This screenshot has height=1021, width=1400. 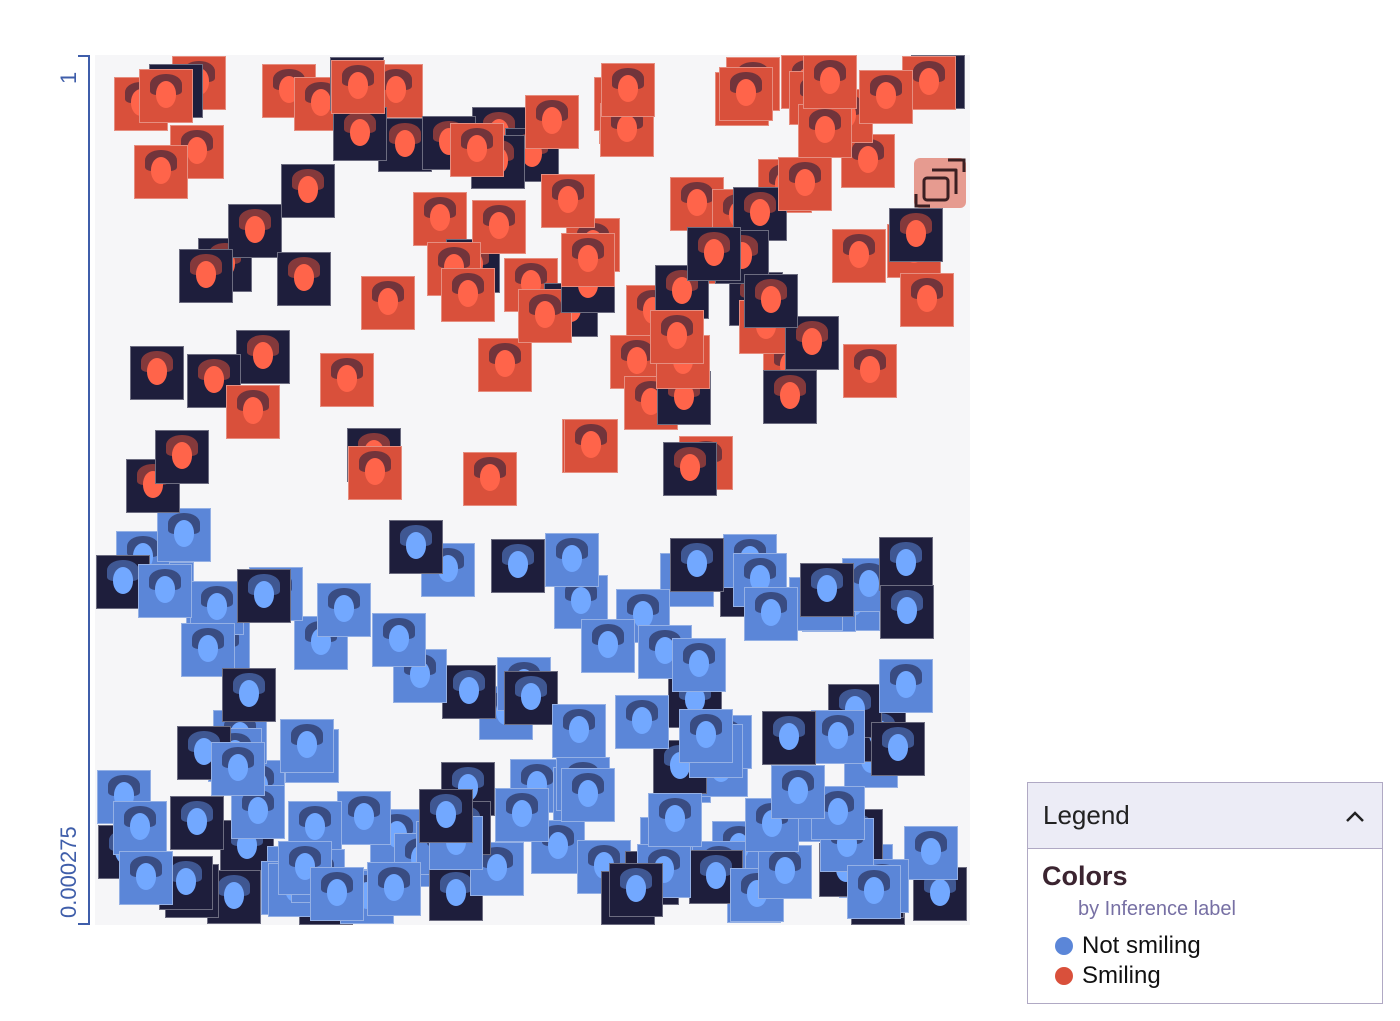 What do you see at coordinates (940, 183) in the screenshot?
I see `fit-to-screen-button` at bounding box center [940, 183].